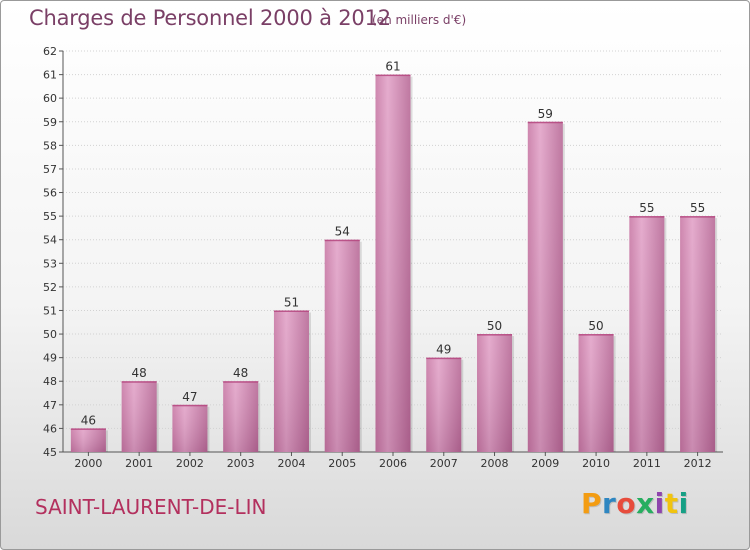 The height and width of the screenshot is (550, 750). Describe the element at coordinates (50, 122) in the screenshot. I see `y-tick-label: 59` at that location.